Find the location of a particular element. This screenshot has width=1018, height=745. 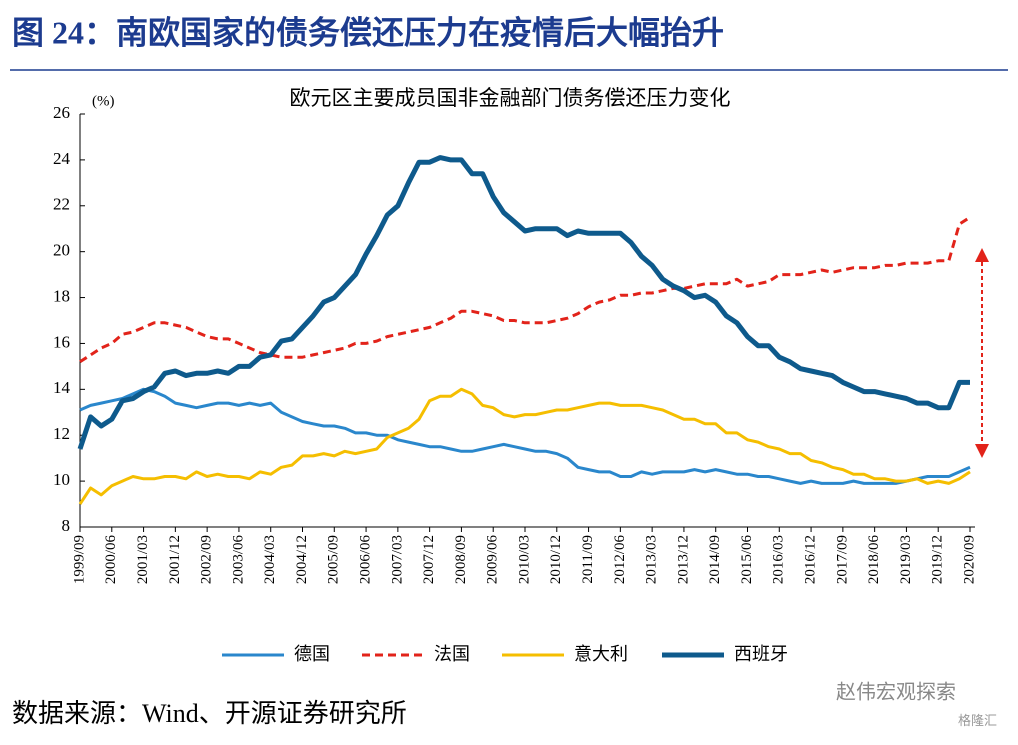

x-tick-label: 2016/03 is located at coordinates (779, 559).